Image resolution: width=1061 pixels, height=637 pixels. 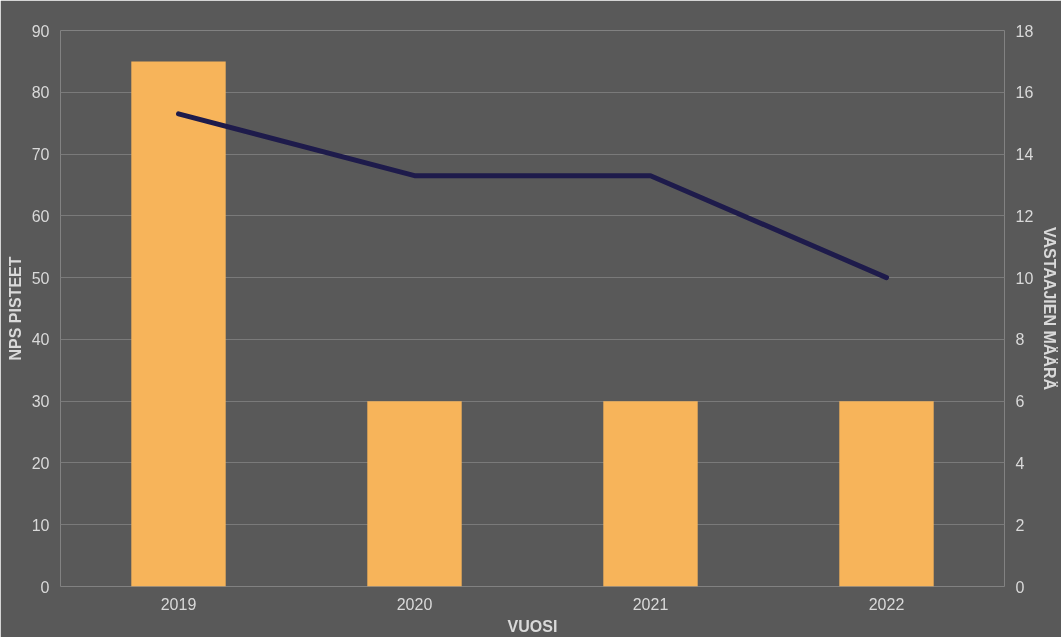 What do you see at coordinates (1024, 278) in the screenshot?
I see `y2-tick-label: 10` at bounding box center [1024, 278].